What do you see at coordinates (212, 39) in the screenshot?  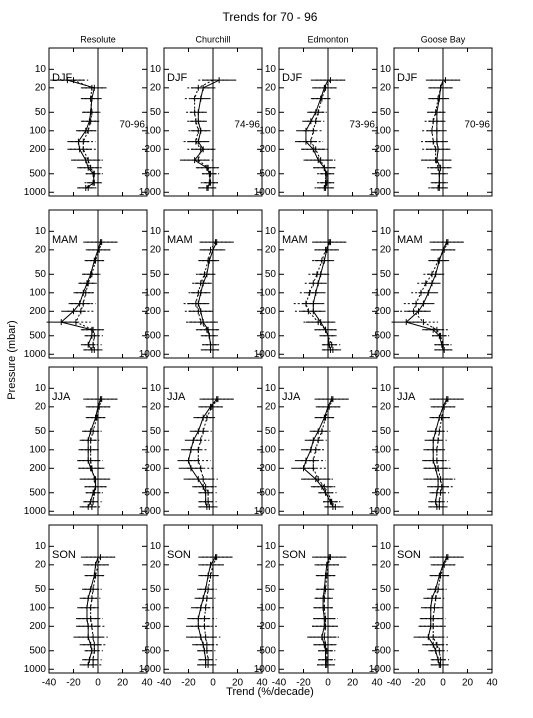 I see `column-title: Churchill` at bounding box center [212, 39].